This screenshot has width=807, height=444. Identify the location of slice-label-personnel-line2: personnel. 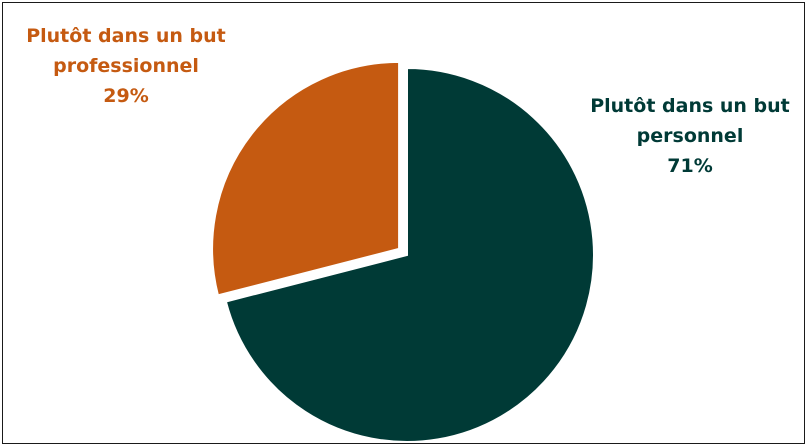
(690, 136).